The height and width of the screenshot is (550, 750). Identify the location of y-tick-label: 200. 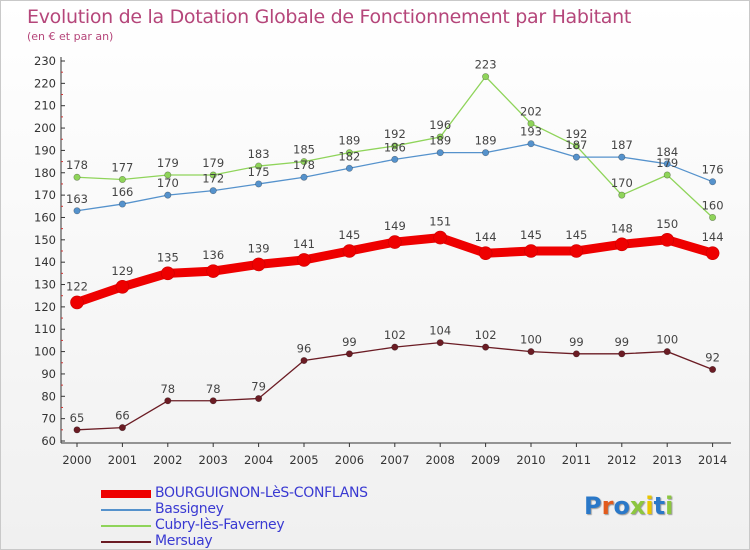
(45, 128).